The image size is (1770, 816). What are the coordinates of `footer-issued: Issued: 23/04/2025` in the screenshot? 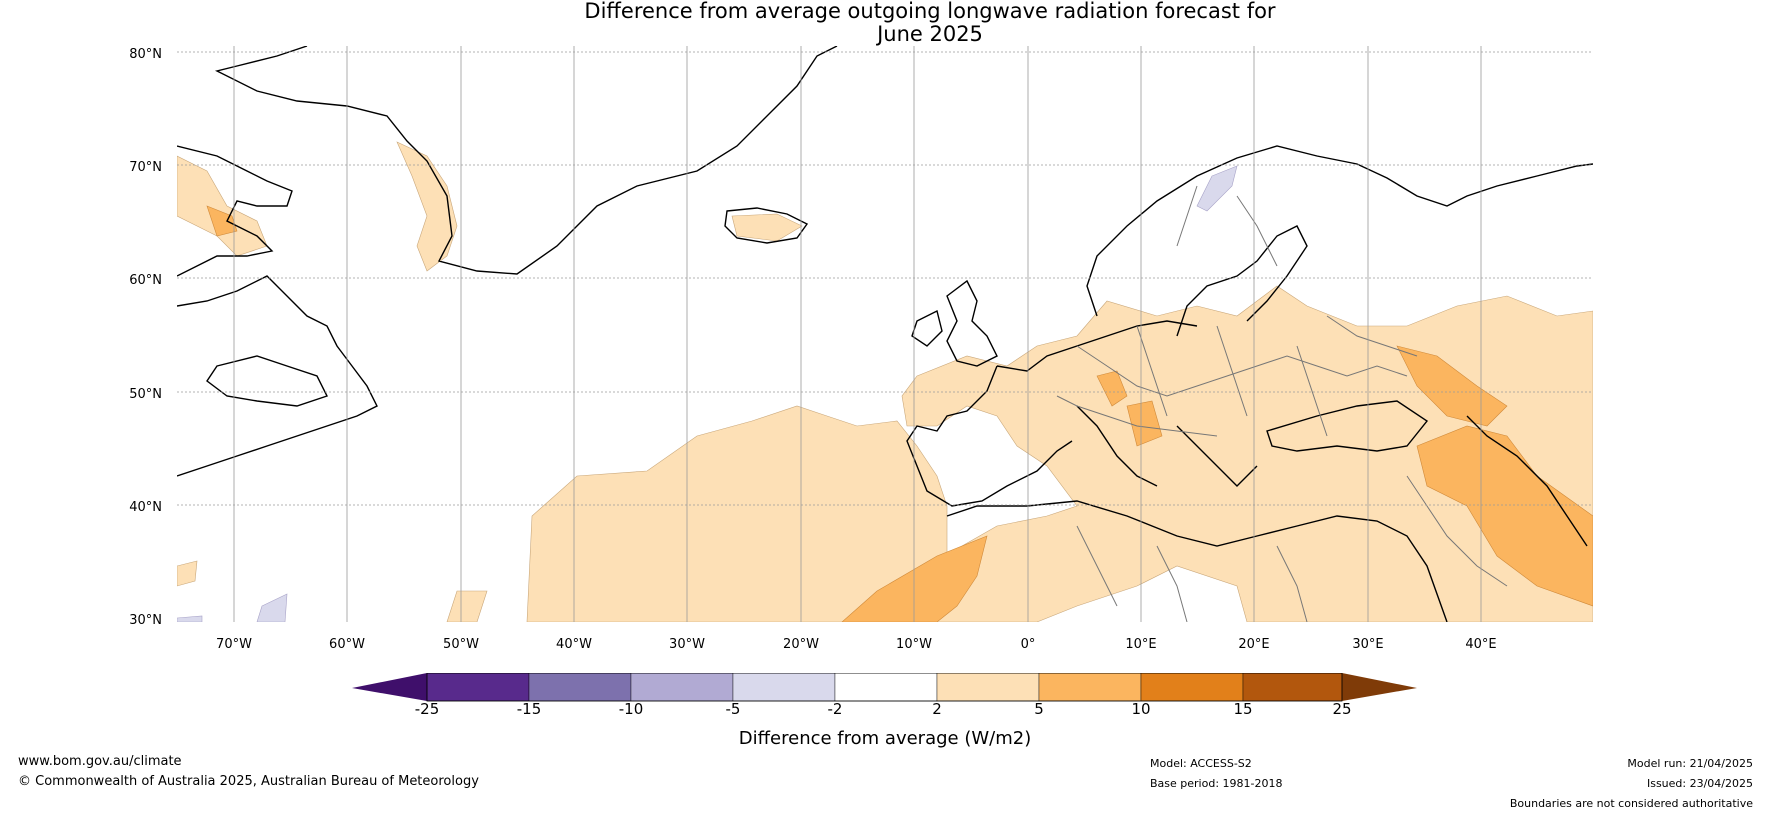 It's located at (1699, 783).